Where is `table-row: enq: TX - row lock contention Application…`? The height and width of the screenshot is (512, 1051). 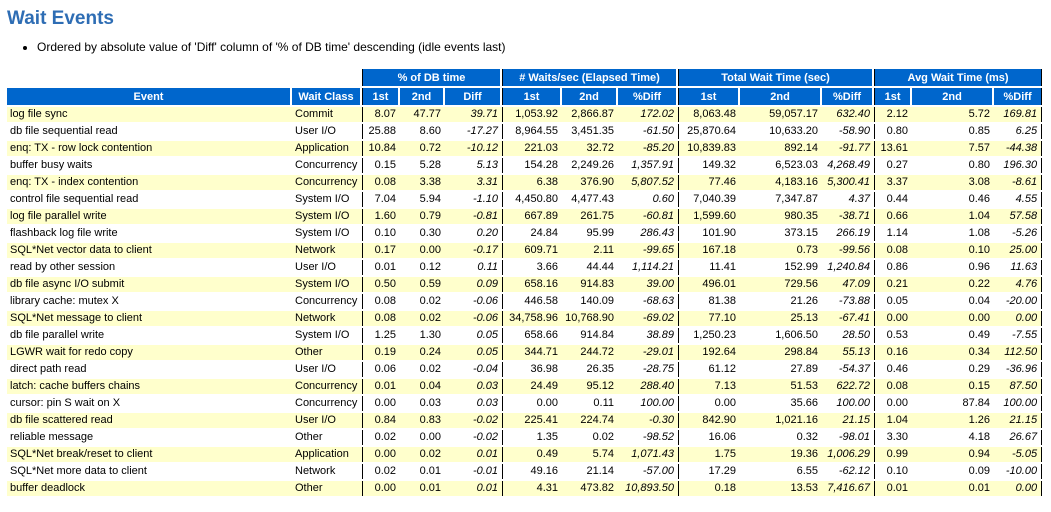
table-row: enq: TX - row lock contention Application… is located at coordinates (525, 148).